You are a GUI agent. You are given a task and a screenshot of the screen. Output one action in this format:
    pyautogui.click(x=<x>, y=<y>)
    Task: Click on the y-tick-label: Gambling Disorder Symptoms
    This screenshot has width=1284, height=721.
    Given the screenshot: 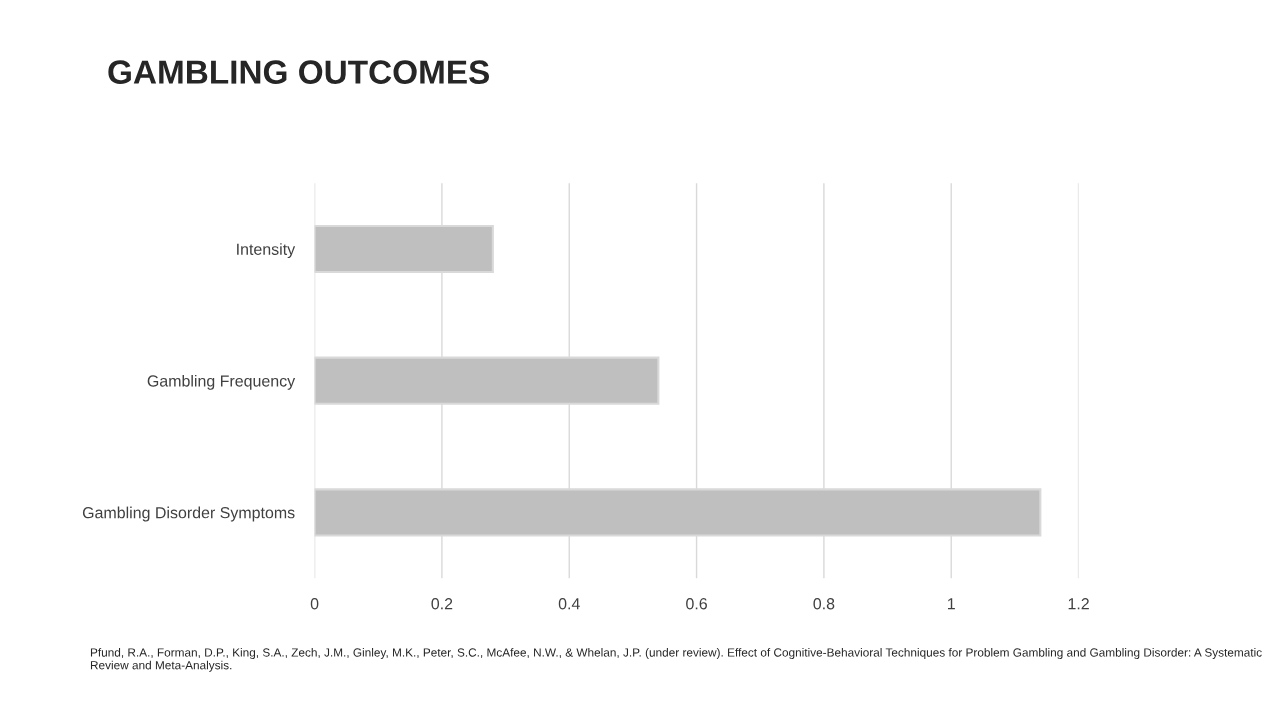 What is the action you would take?
    pyautogui.click(x=188, y=514)
    